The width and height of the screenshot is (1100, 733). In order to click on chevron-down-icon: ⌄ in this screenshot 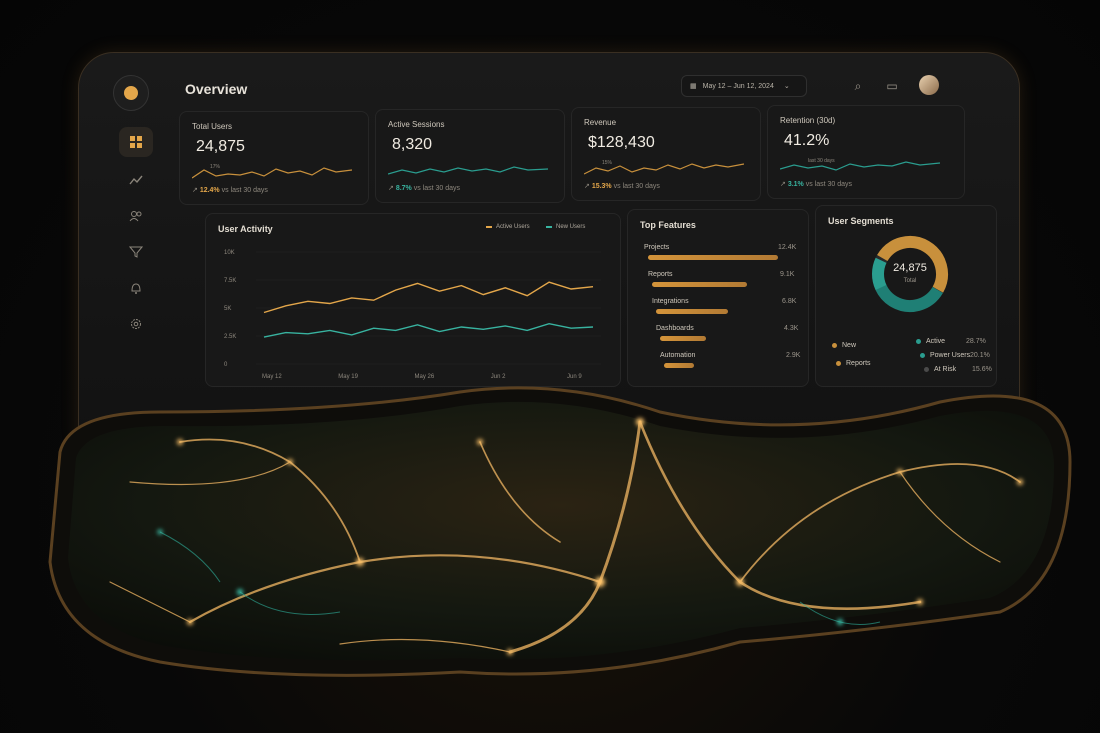, I will do `click(786, 86)`.